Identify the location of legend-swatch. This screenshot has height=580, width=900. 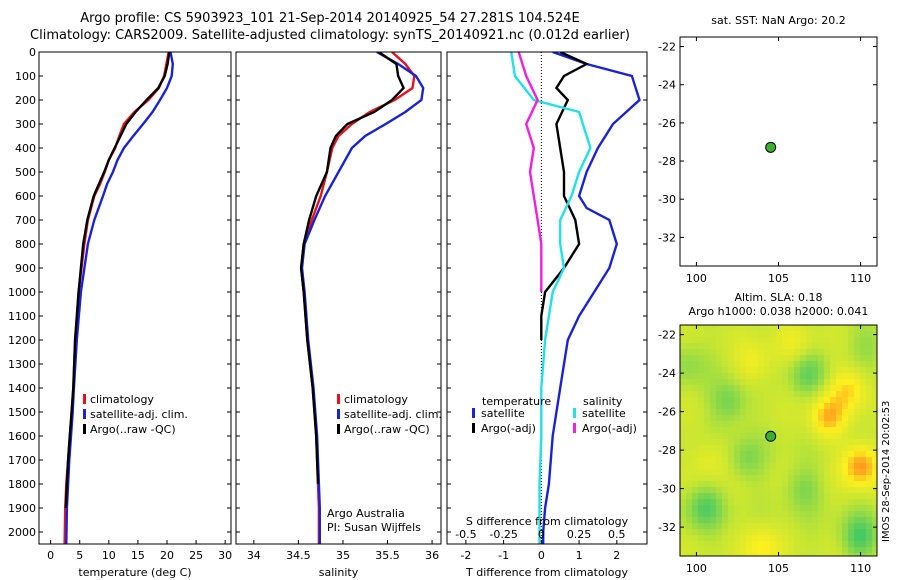
(338, 429).